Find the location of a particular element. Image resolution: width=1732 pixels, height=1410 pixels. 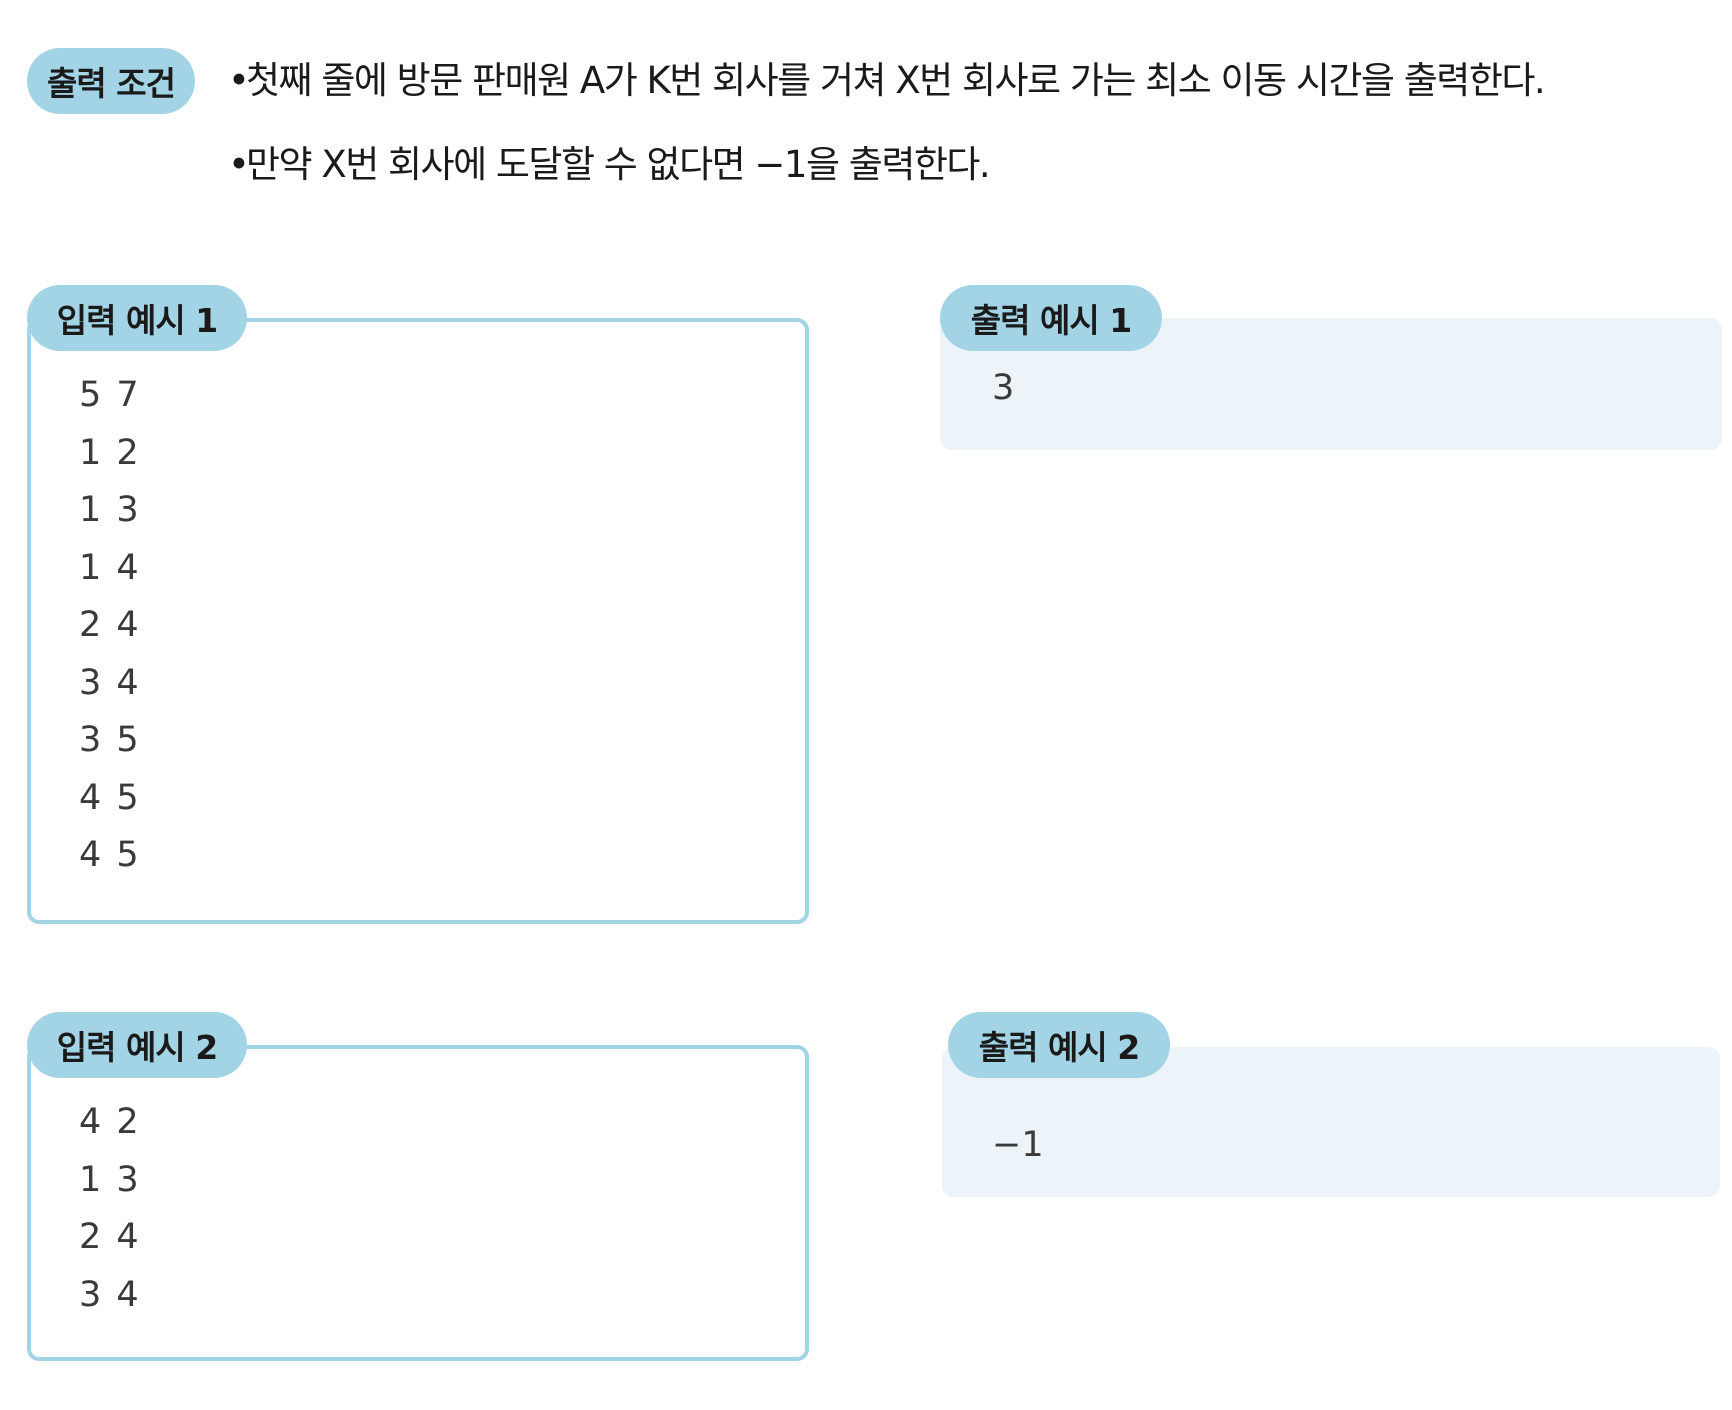

input-line: 4 2 is located at coordinates (110, 1122).